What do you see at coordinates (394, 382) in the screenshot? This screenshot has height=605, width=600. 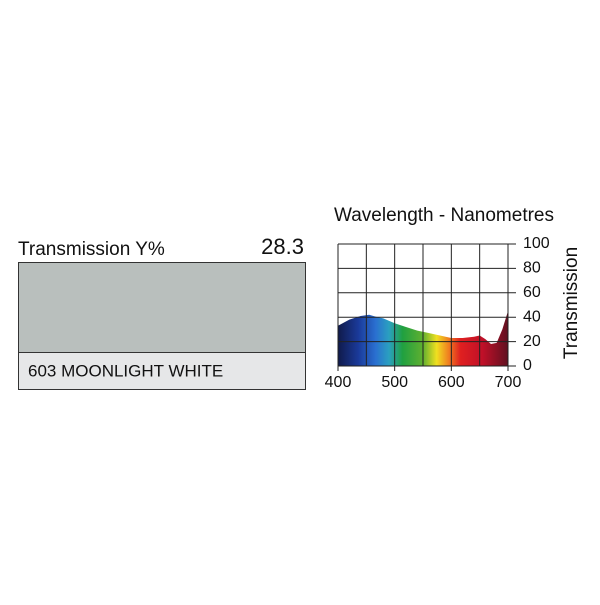 I see `x-tick-label: 500` at bounding box center [394, 382].